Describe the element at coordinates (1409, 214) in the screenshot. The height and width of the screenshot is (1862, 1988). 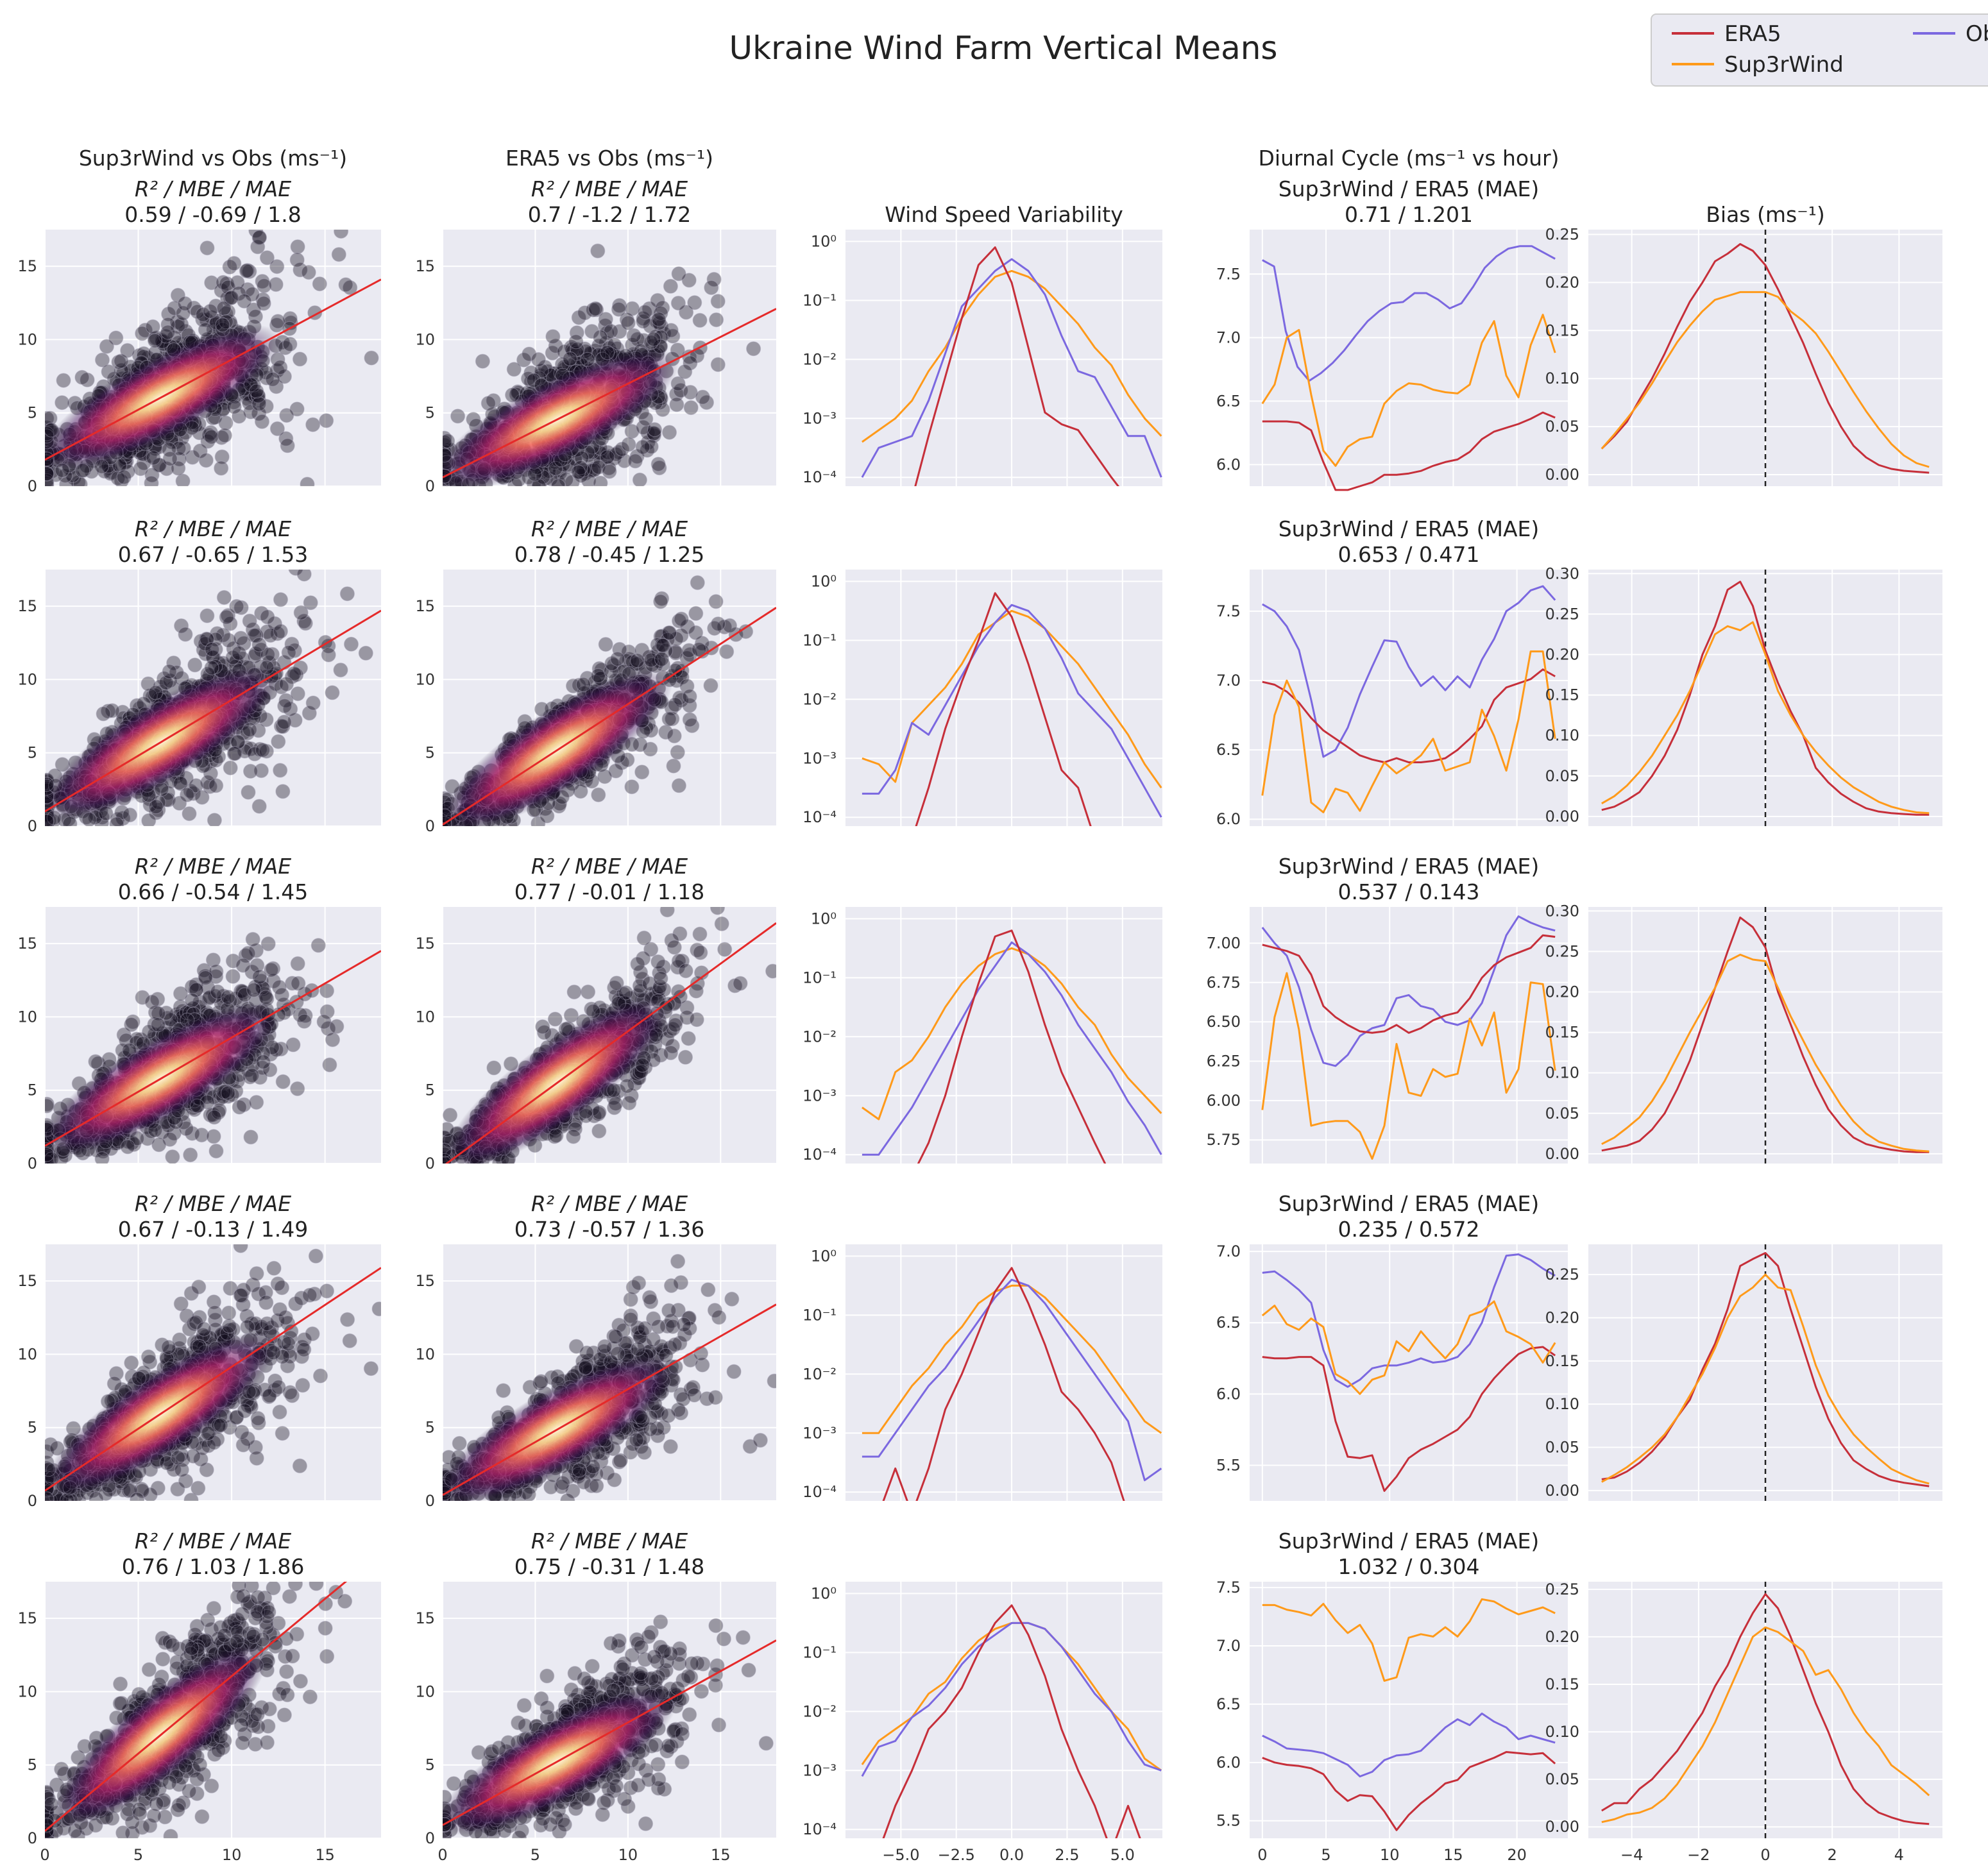
I see `diurnal-metric-values: 0.71 / 1.201` at that location.